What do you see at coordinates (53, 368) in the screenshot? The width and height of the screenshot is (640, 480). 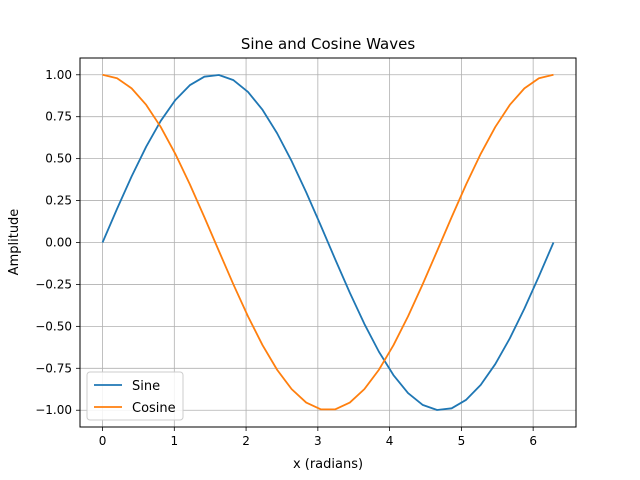 I see `y-tick-label: −0.75` at bounding box center [53, 368].